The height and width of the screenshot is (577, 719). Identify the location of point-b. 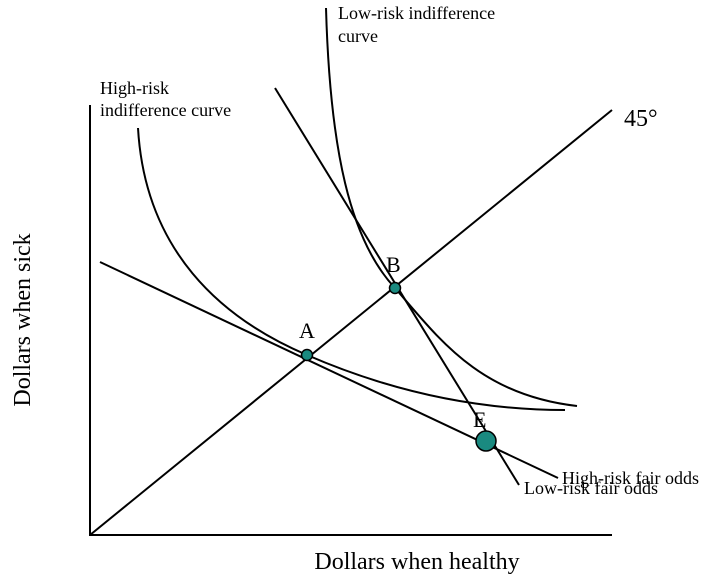
(395, 288).